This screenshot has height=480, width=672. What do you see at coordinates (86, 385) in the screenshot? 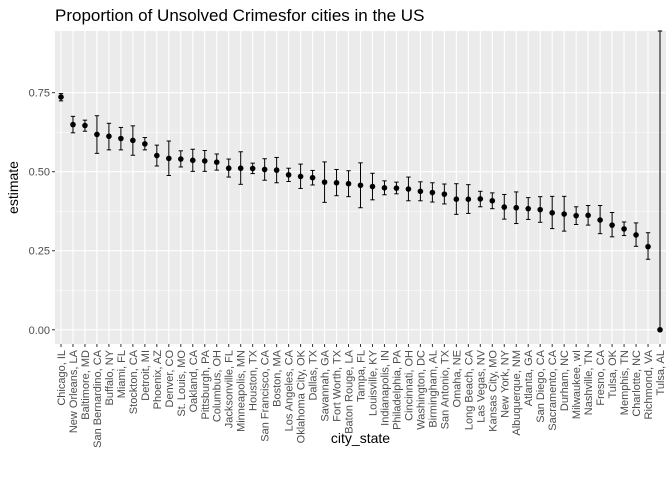
I see `x-tick-label: Baltimore, MD` at bounding box center [86, 385].